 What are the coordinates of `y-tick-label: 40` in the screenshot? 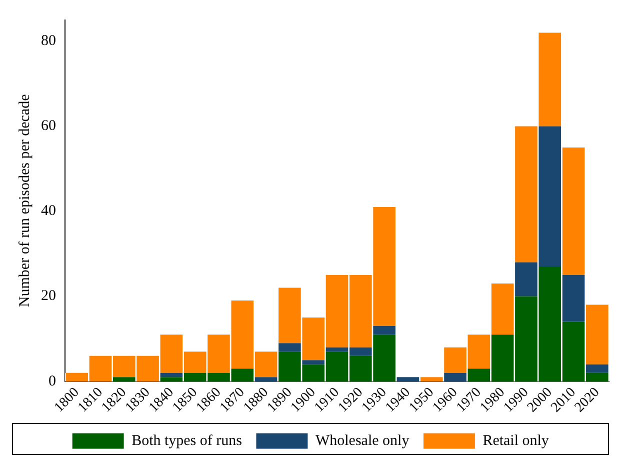 It's located at (48, 211).